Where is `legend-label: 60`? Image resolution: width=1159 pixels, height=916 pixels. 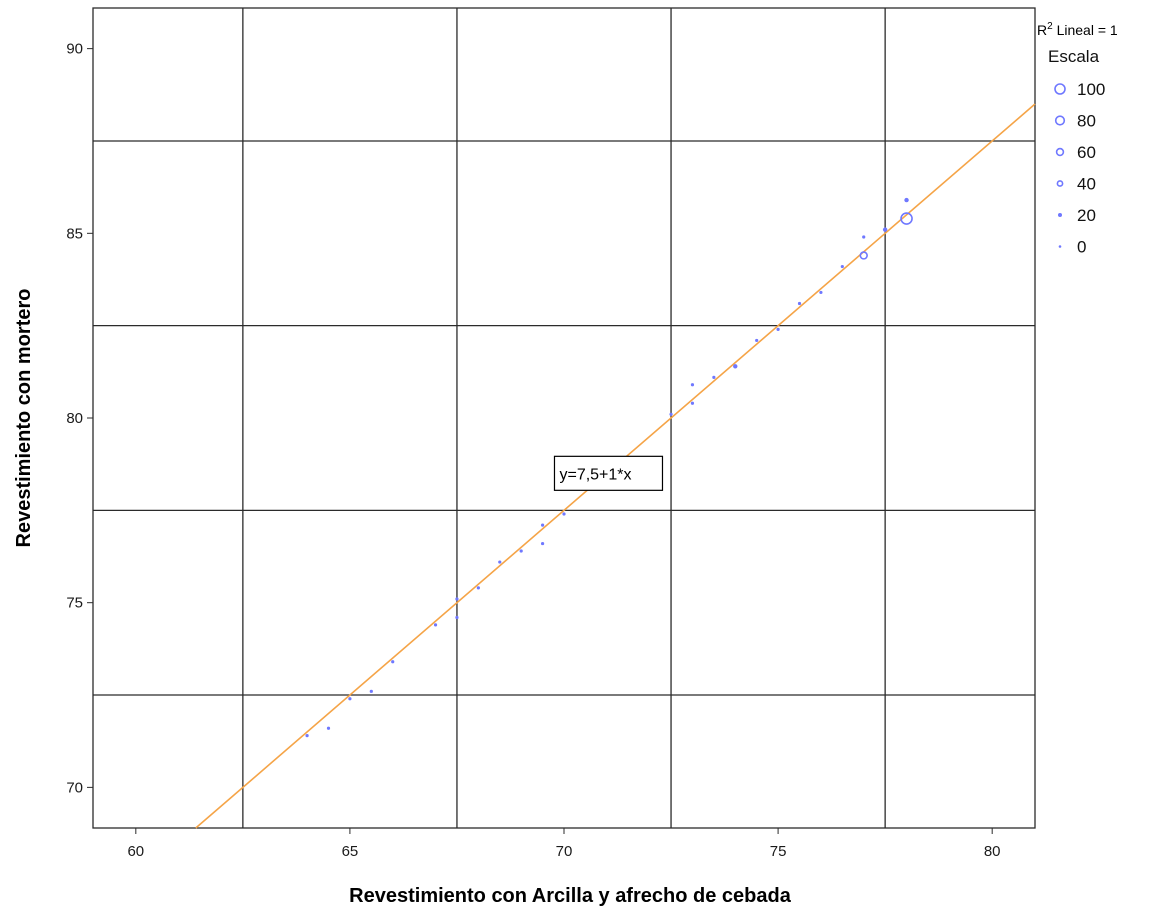 legend-label: 60 is located at coordinates (1086, 152).